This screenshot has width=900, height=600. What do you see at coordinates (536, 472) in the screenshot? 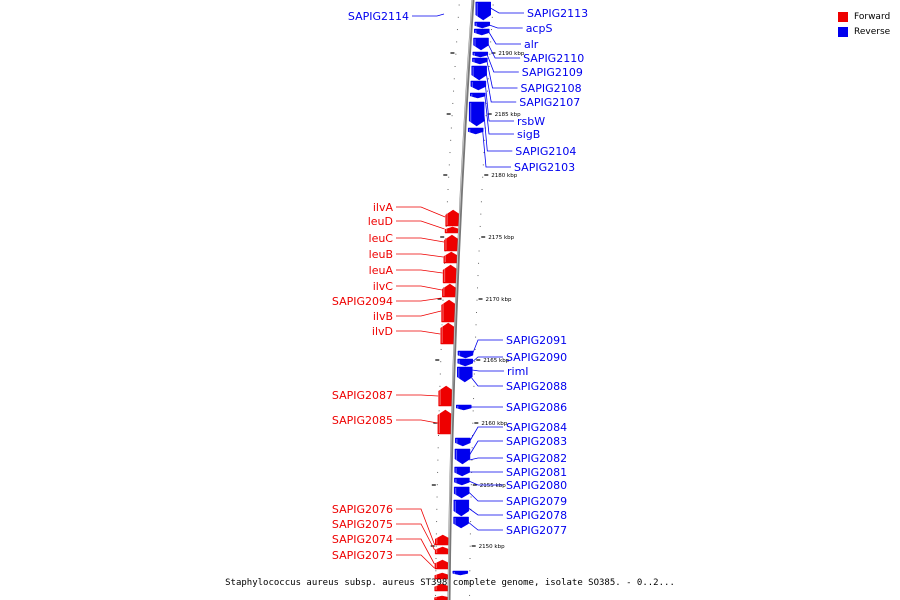
I see `gene-label-SAPIG2081: SAPIG2081` at bounding box center [536, 472].